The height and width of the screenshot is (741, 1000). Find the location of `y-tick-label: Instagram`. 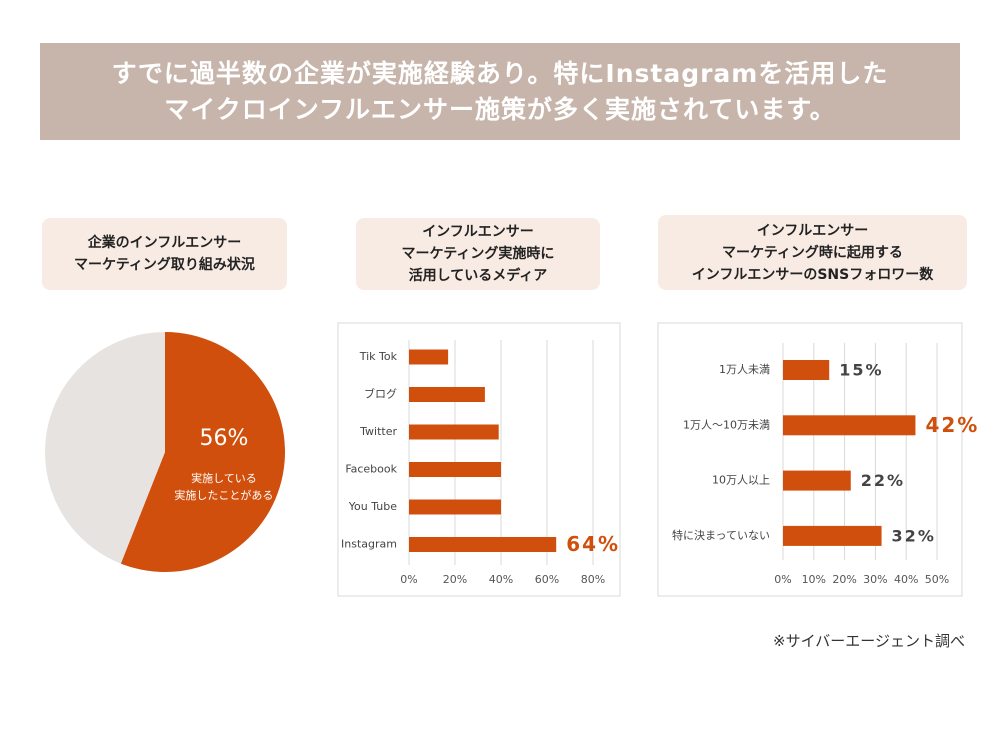

y-tick-label: Instagram is located at coordinates (369, 544).